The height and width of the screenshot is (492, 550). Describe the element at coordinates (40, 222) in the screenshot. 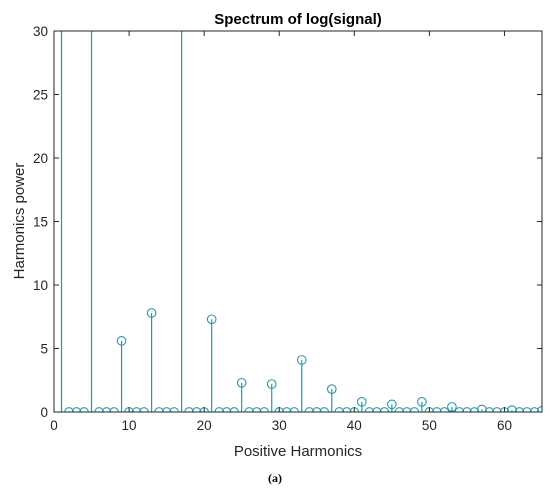

I see `y-tick-label: 15` at that location.